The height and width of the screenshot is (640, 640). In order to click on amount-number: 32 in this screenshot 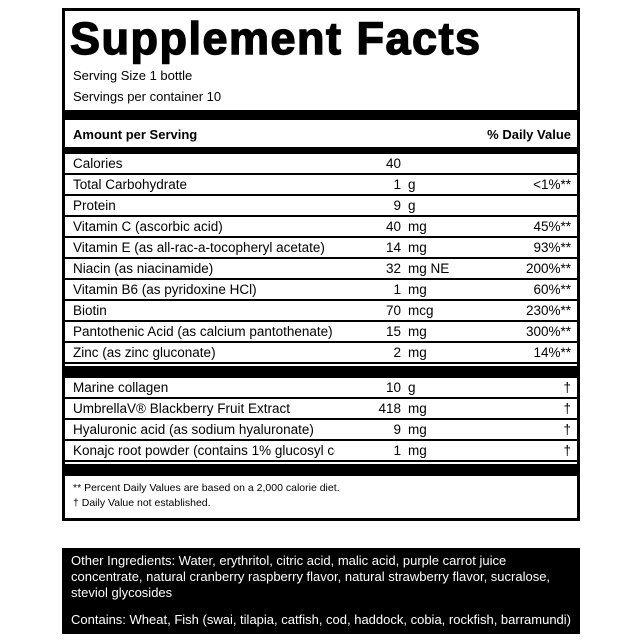, I will do `click(393, 268)`.